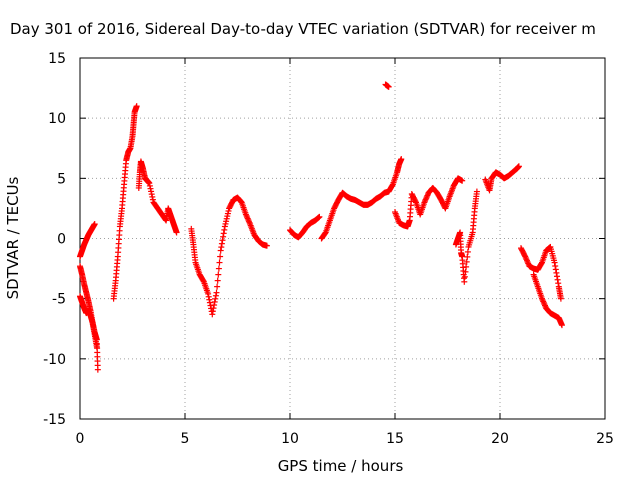 This screenshot has height=480, width=640. I want to click on x-tick-label: 20, so click(500, 439).